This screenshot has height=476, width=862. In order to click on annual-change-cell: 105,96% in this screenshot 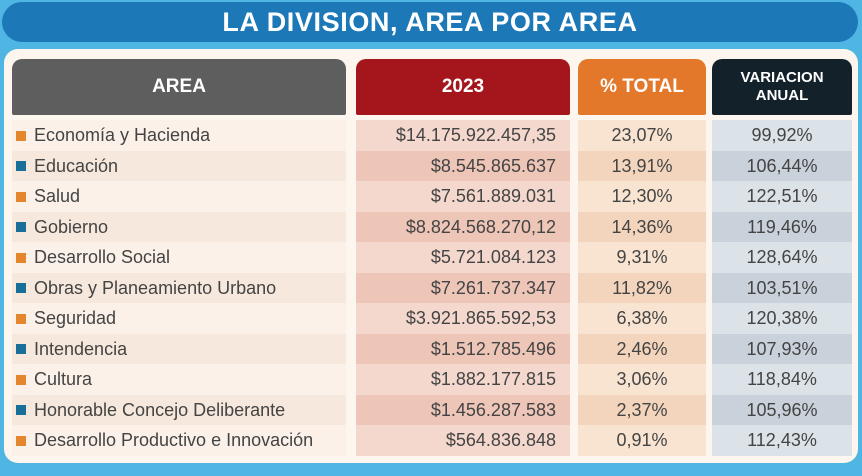, I will do `click(782, 410)`.